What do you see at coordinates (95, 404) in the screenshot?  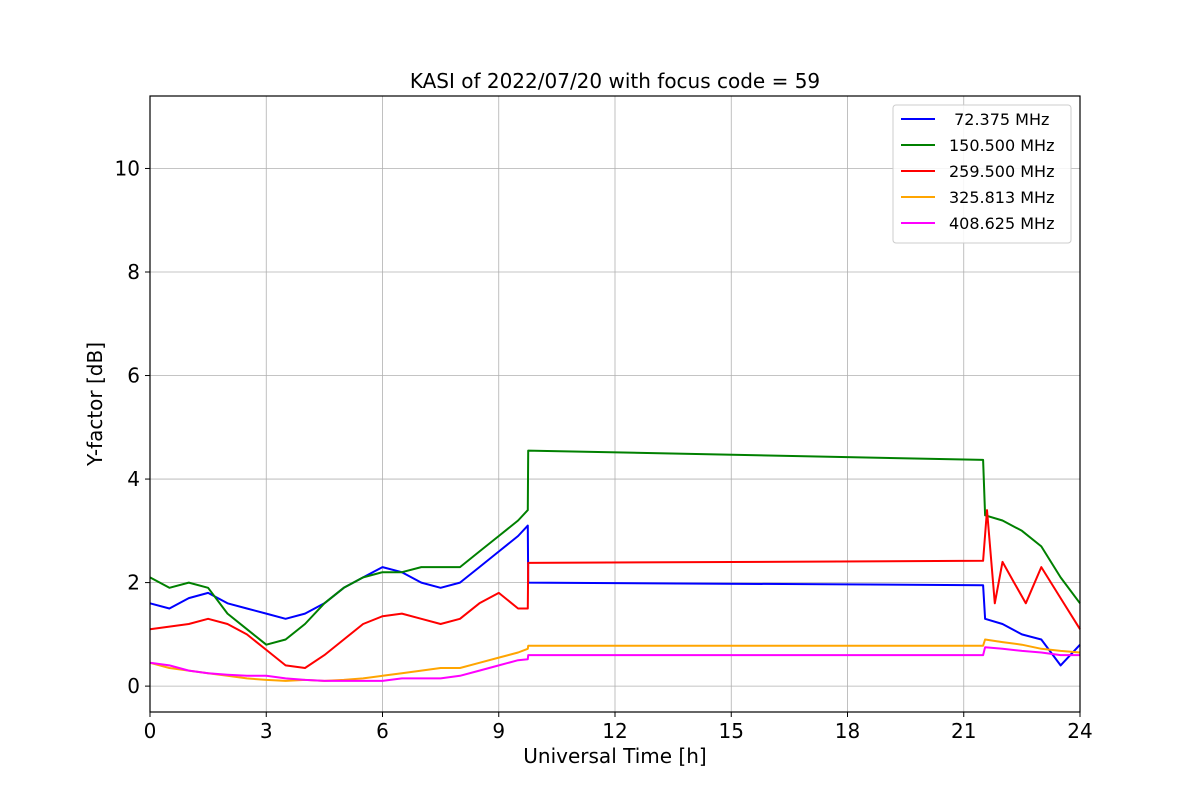 I see `y-axis-label: Y-factor [dB]` at bounding box center [95, 404].